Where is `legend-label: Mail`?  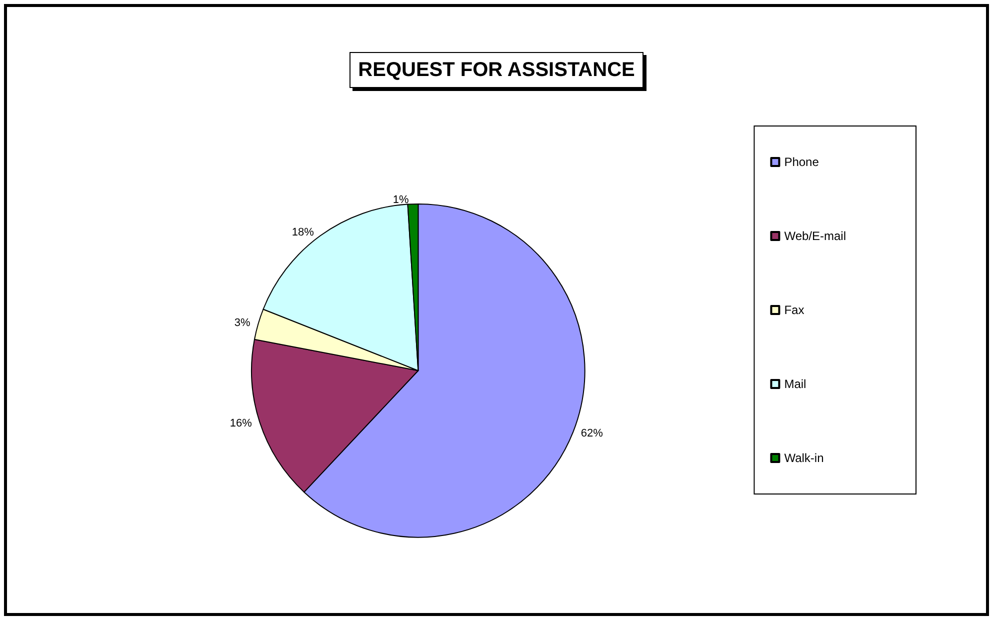
legend-label: Mail is located at coordinates (795, 384).